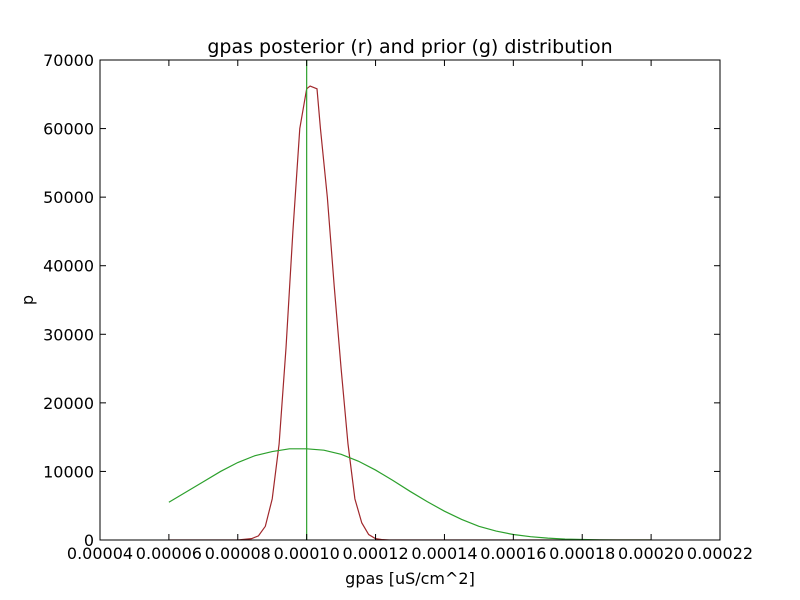  Describe the element at coordinates (410, 578) in the screenshot. I see `x-axis-label: gpas [uS/cm^2]` at that location.